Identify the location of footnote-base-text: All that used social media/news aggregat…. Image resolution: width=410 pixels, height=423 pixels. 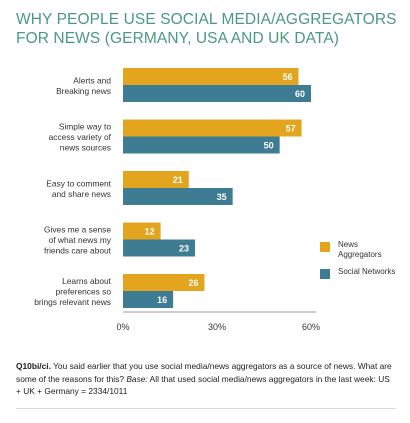
(203, 385).